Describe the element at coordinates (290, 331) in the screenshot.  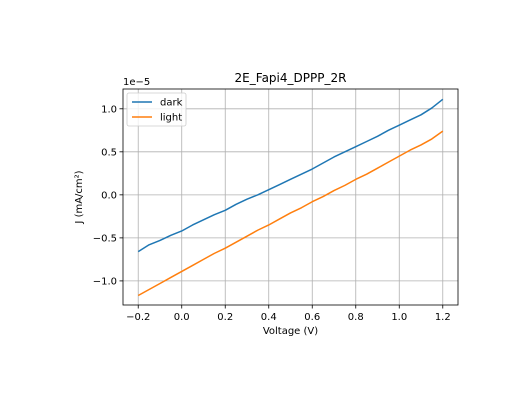
I see `x-axis-label: Voltage (V)` at that location.